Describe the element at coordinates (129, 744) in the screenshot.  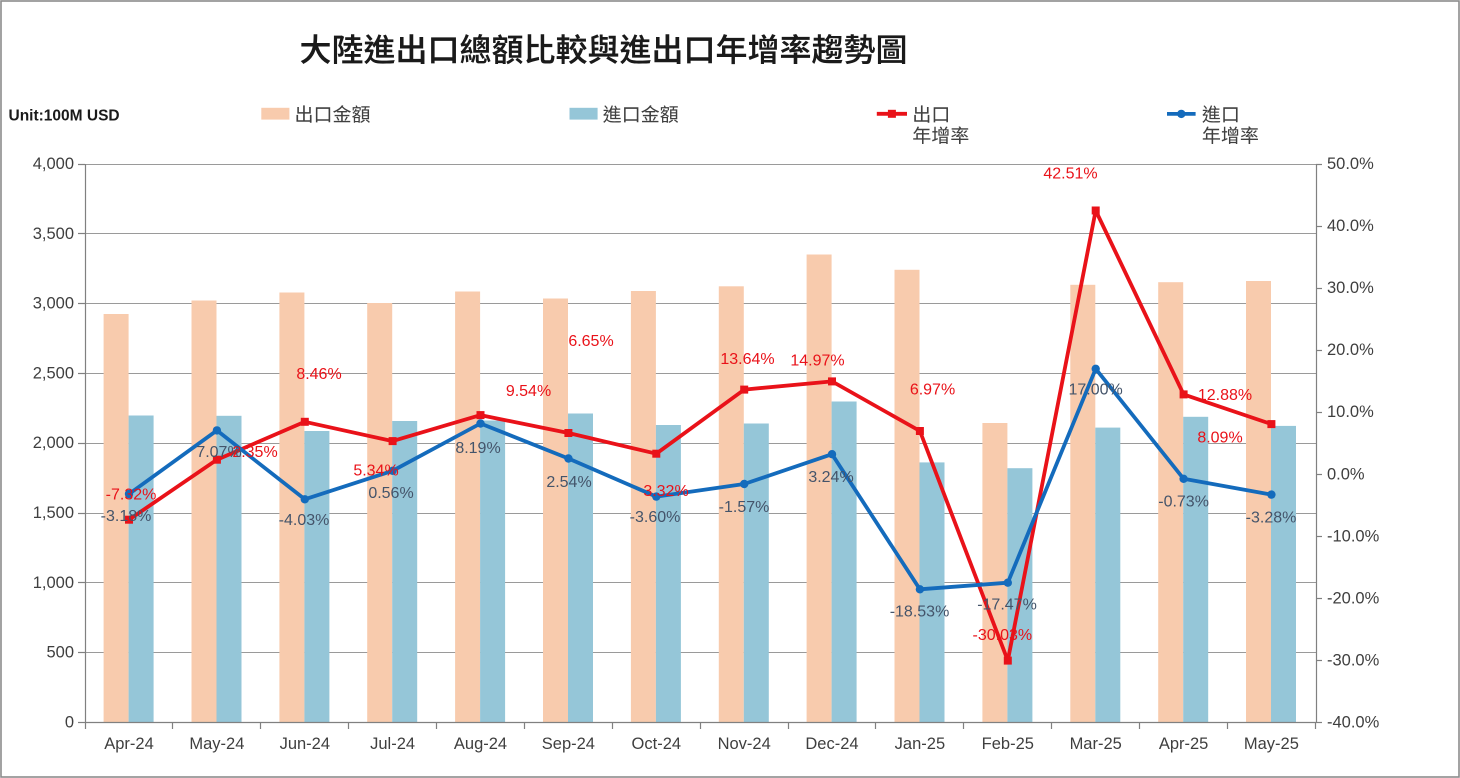
I see `svg-text: Apr-24` at that location.